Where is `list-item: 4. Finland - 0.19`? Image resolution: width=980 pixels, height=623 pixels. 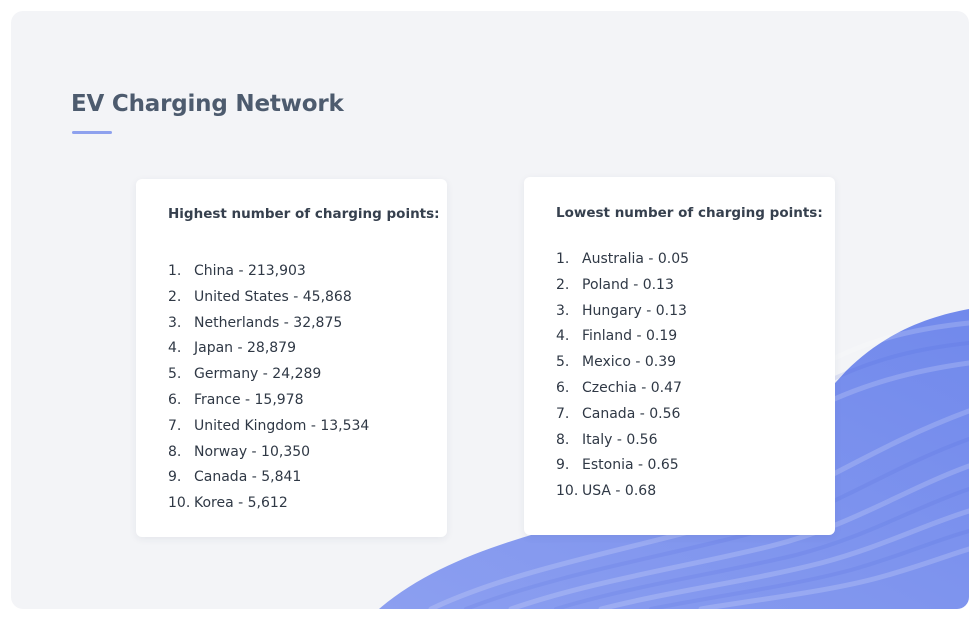 list-item: 4. Finland - 0.19 is located at coordinates (622, 337).